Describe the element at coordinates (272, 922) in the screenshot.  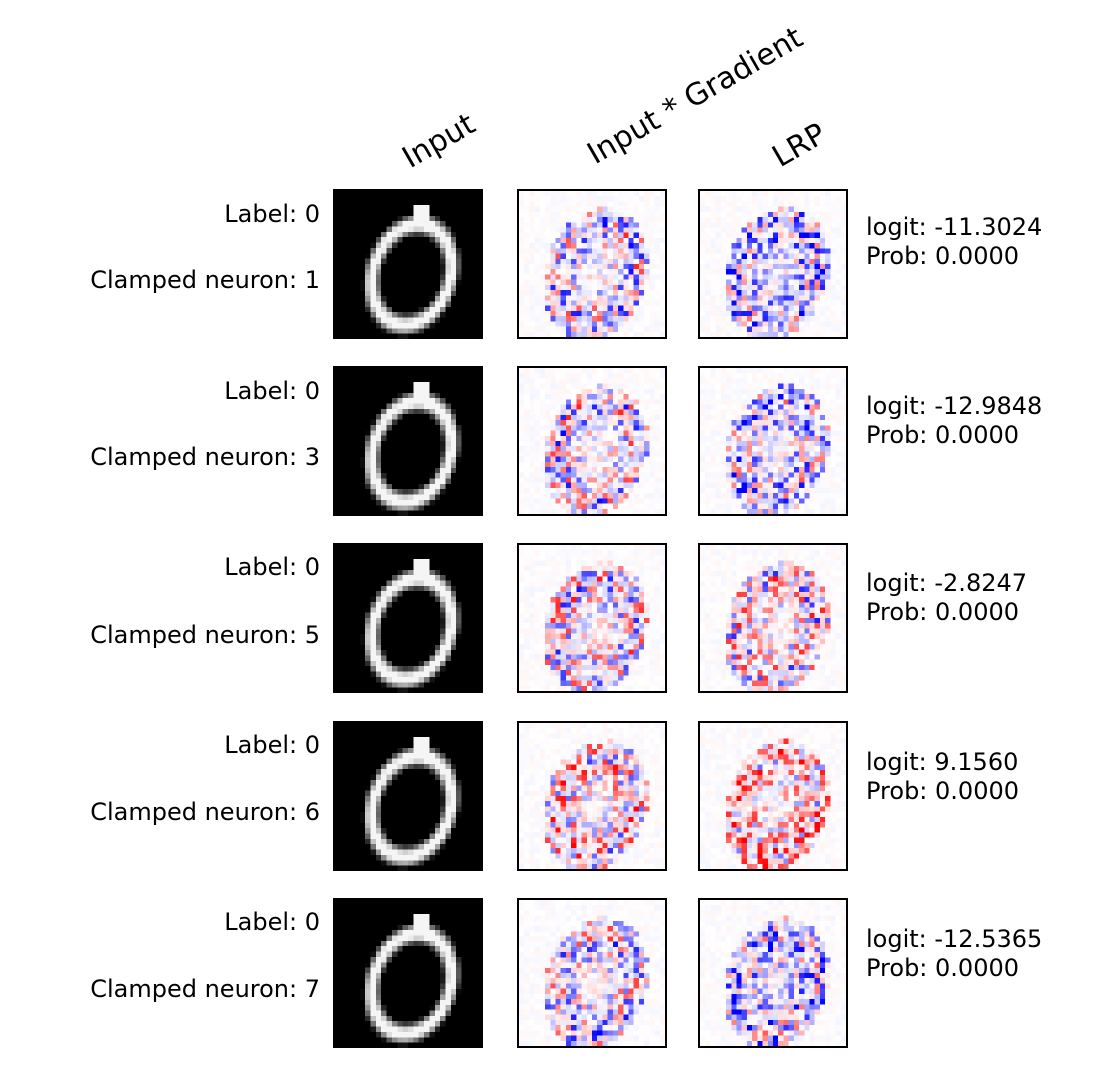
I see `row-label-4: Label: 0` at that location.